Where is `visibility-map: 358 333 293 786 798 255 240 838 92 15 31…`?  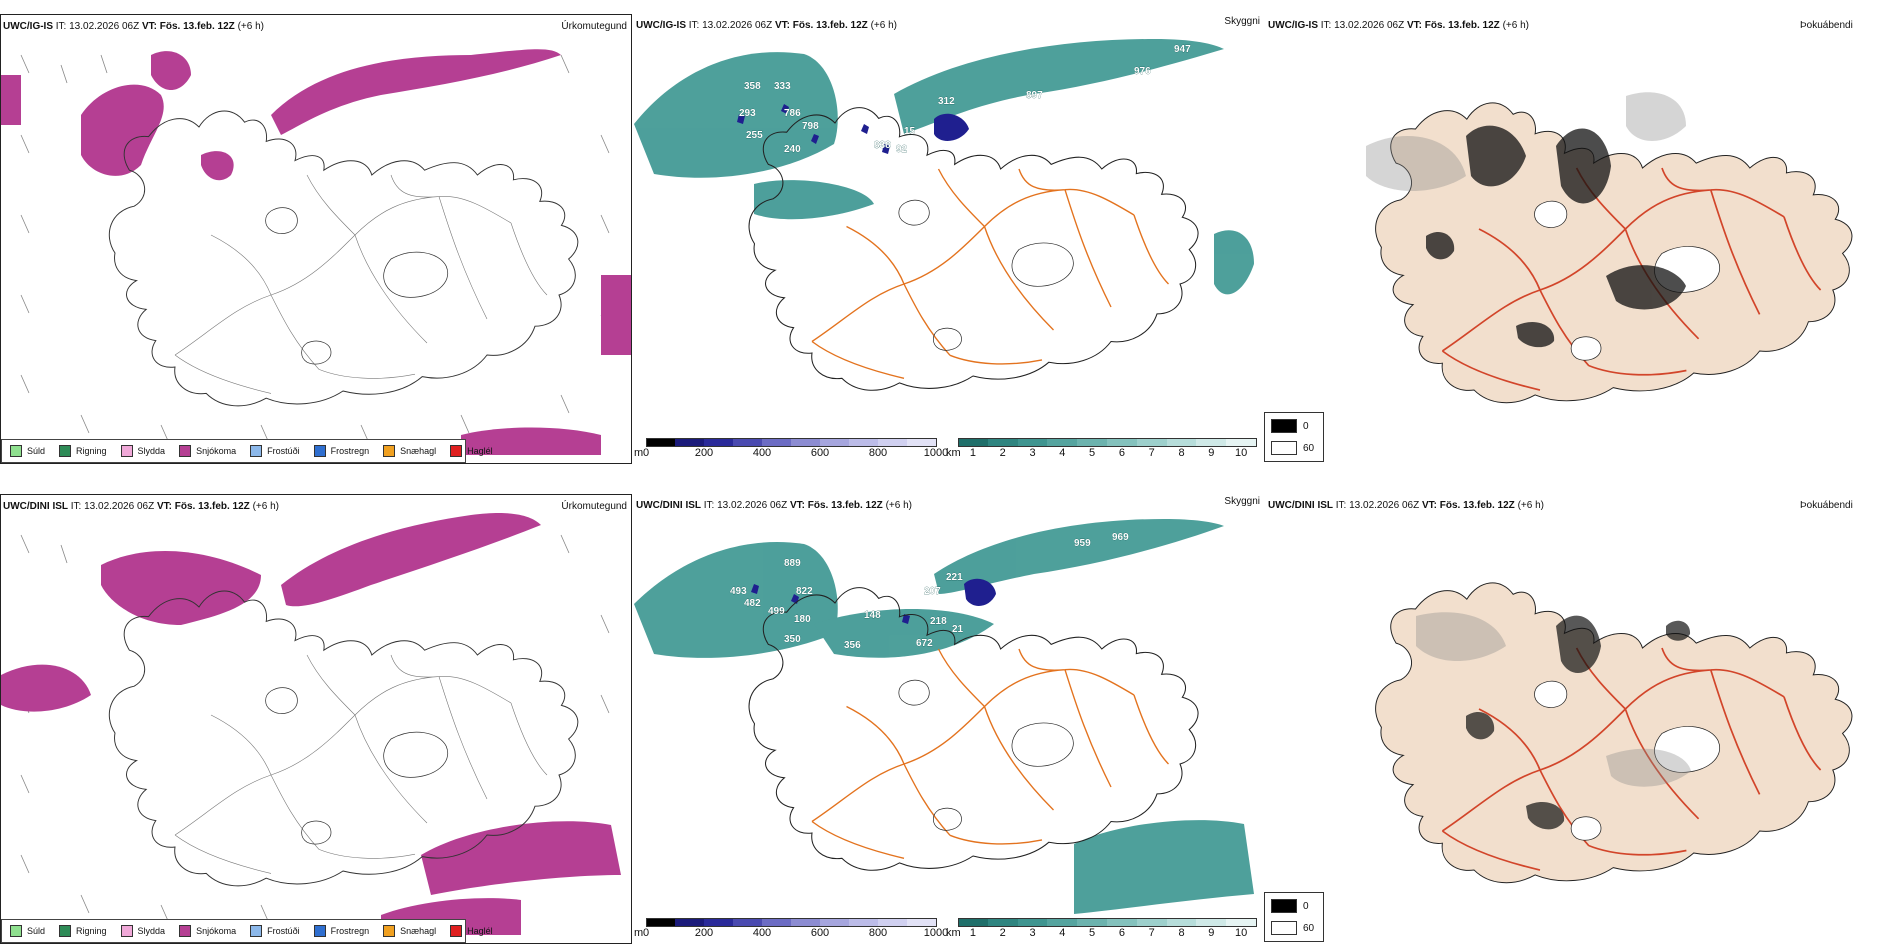
visibility-map: 358 333 293 786 798 255 240 838 92 15 31… is located at coordinates (944, 215).